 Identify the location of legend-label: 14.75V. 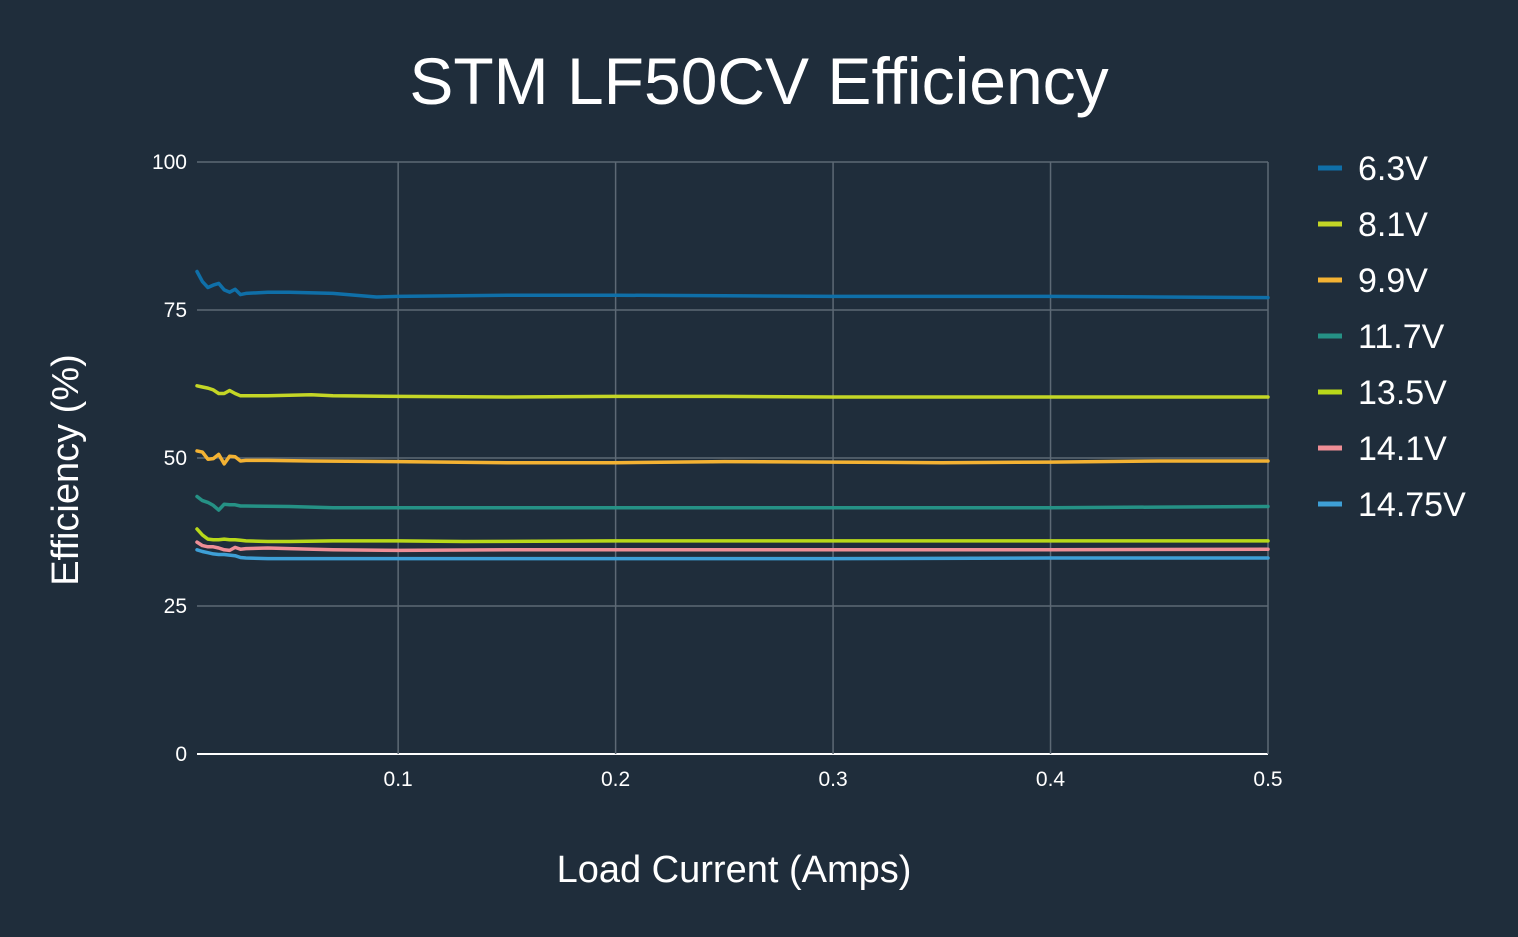
(1412, 505).